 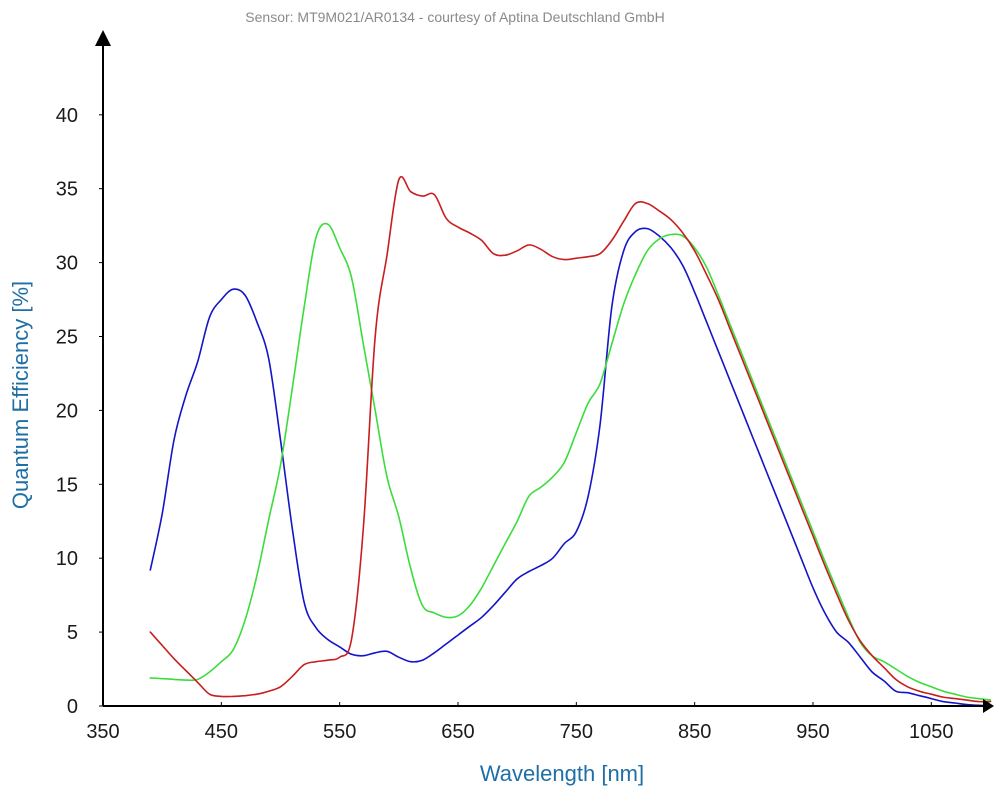 What do you see at coordinates (67, 411) in the screenshot?
I see `y-tick-label: 20` at bounding box center [67, 411].